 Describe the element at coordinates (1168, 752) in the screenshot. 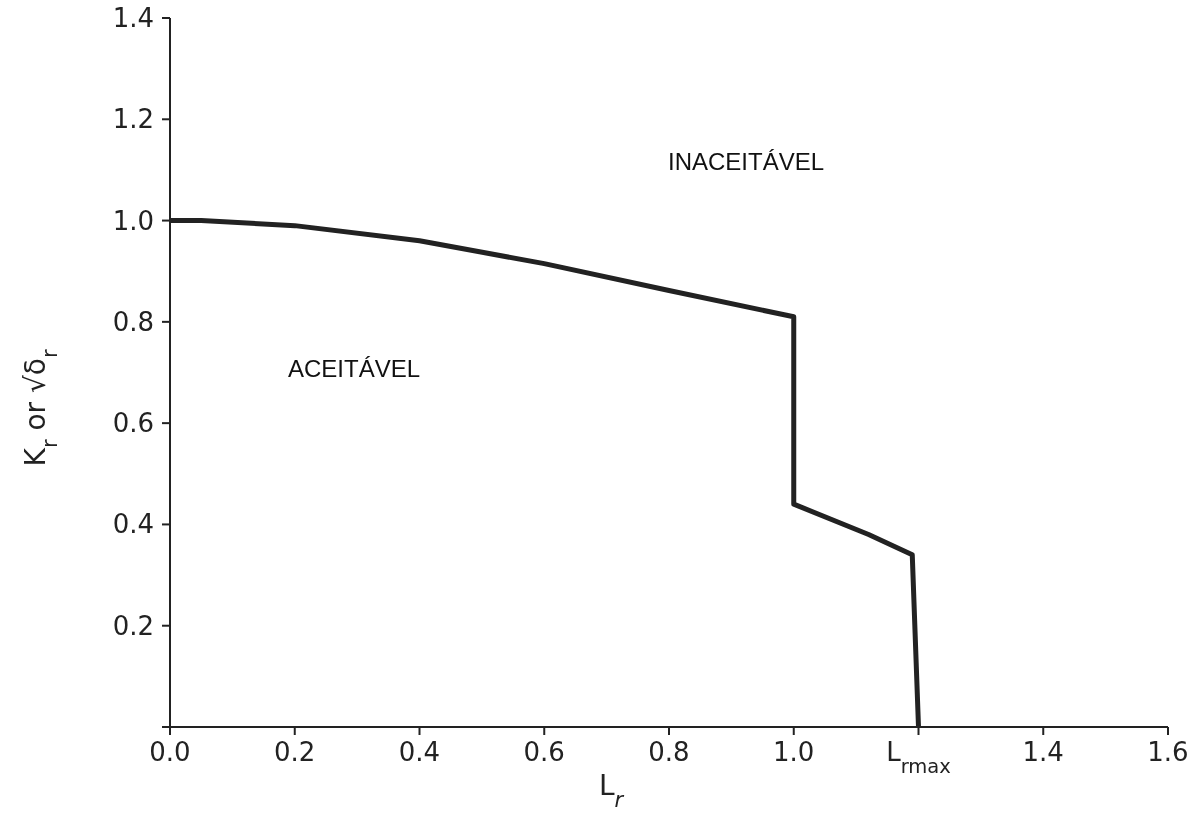

I see `x-tick-label: 1.6` at that location.